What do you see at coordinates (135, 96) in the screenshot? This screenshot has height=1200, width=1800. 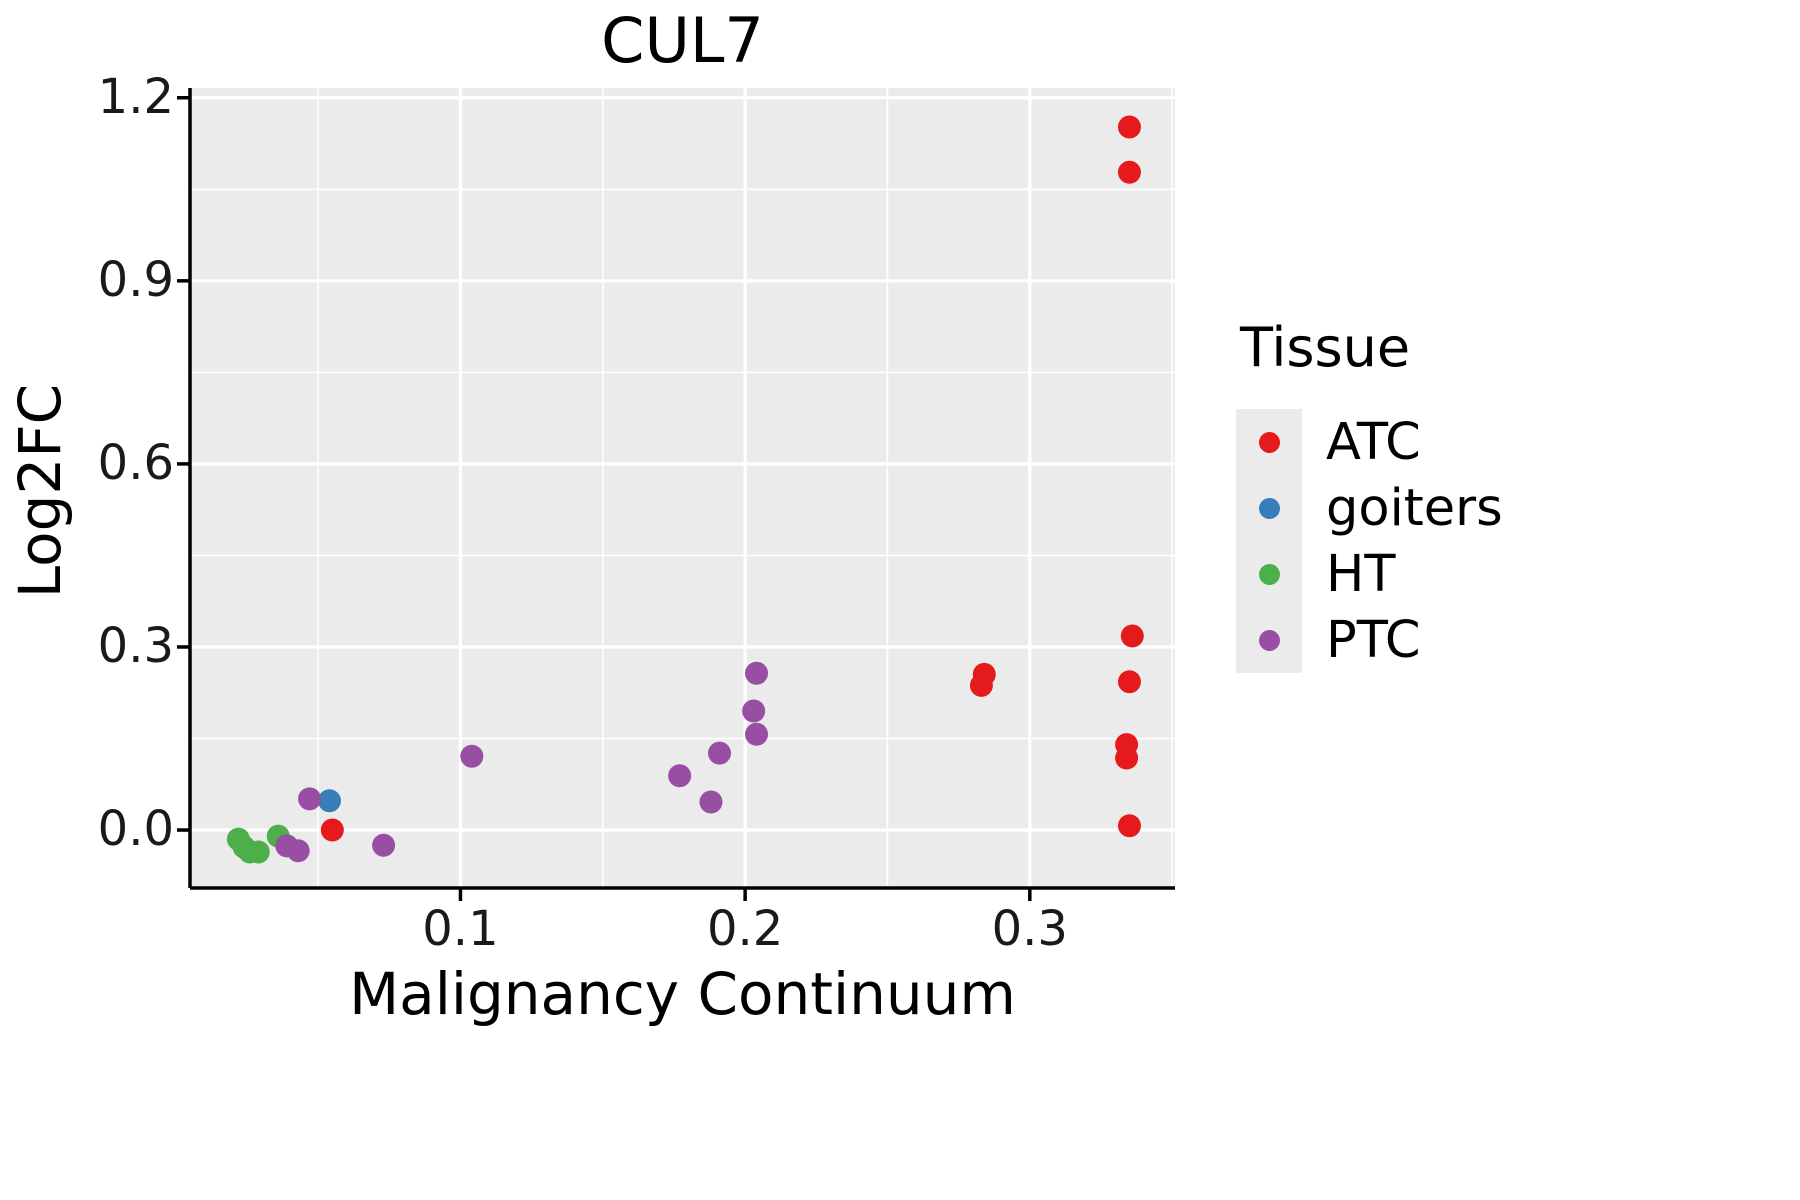 I see `y-tick-label: 1.2` at bounding box center [135, 96].